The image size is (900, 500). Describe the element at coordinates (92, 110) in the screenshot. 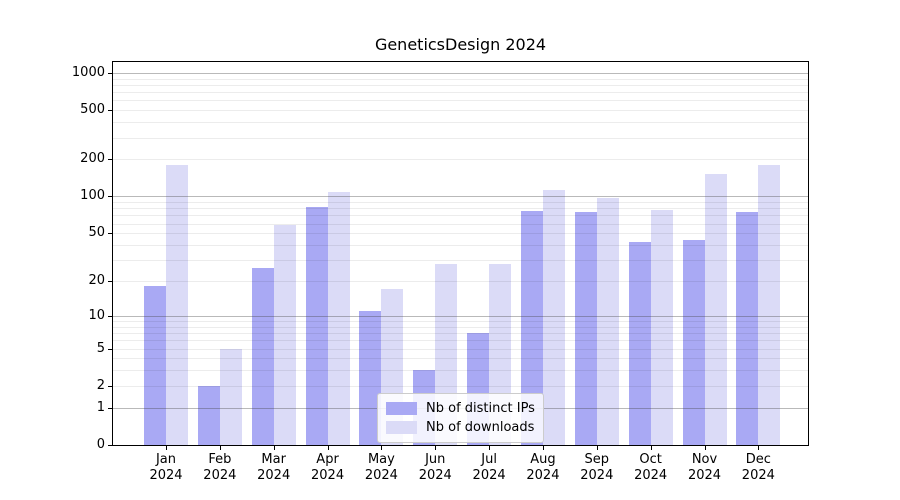

I see `y-tick-label: 500` at that location.